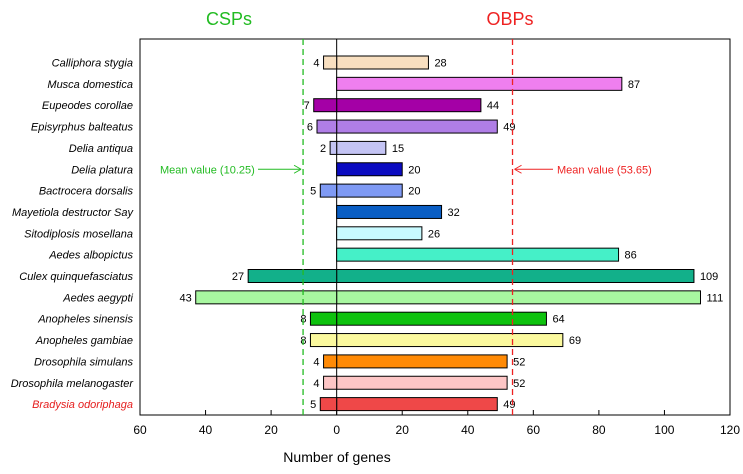 The height and width of the screenshot is (474, 743). I want to click on category-label: Delia antiqua, so click(101, 149).